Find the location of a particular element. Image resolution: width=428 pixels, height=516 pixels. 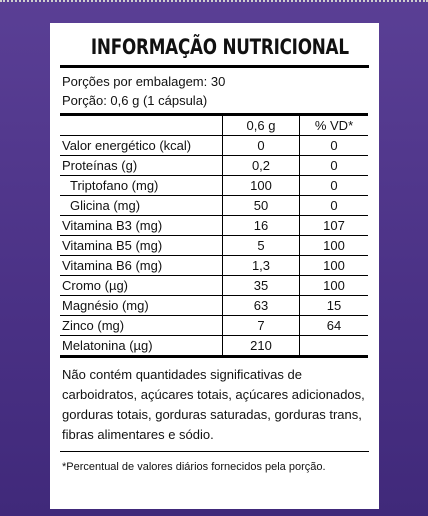

table-header-row: 0,6 g % VD* is located at coordinates (214, 124).